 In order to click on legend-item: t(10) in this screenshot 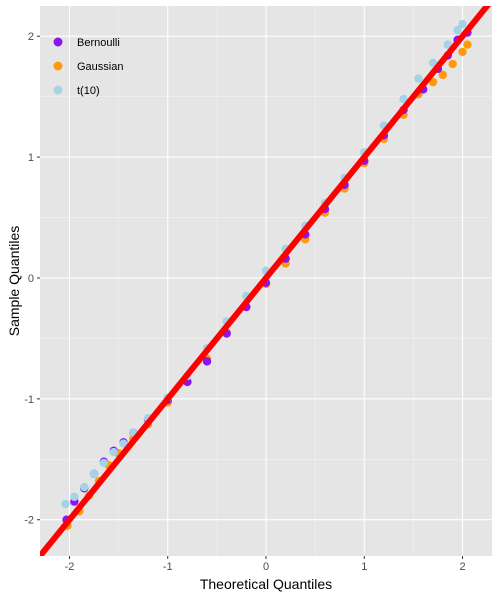, I will do `click(76, 91)`.